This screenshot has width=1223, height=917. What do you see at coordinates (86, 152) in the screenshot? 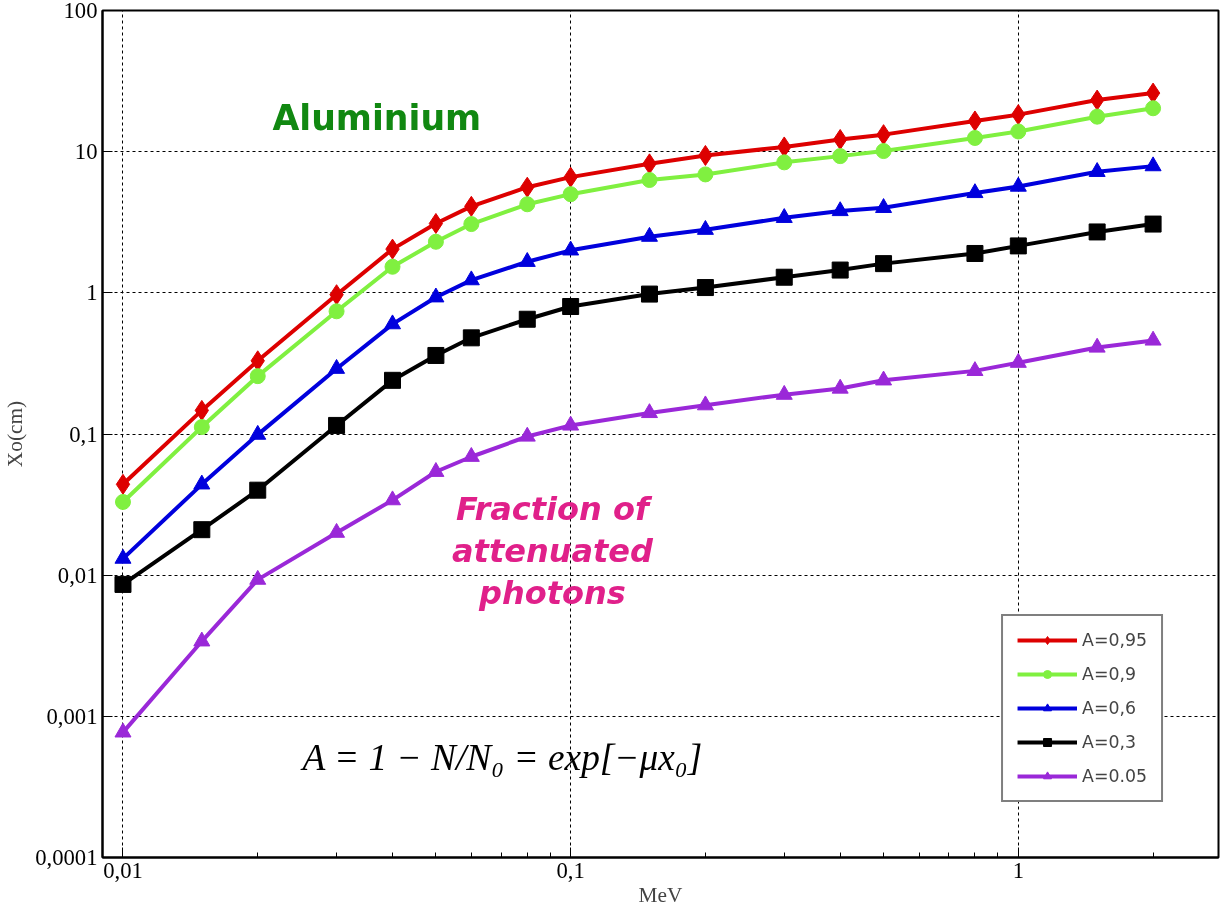
I see `y-tick-label: 10` at bounding box center [86, 152].